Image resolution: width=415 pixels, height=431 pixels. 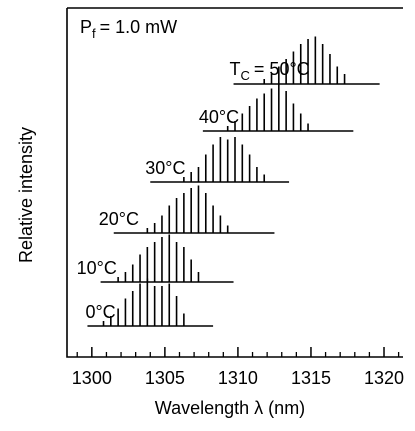 I want to click on temperature-label: TC = 50°C, so click(x=270, y=71).